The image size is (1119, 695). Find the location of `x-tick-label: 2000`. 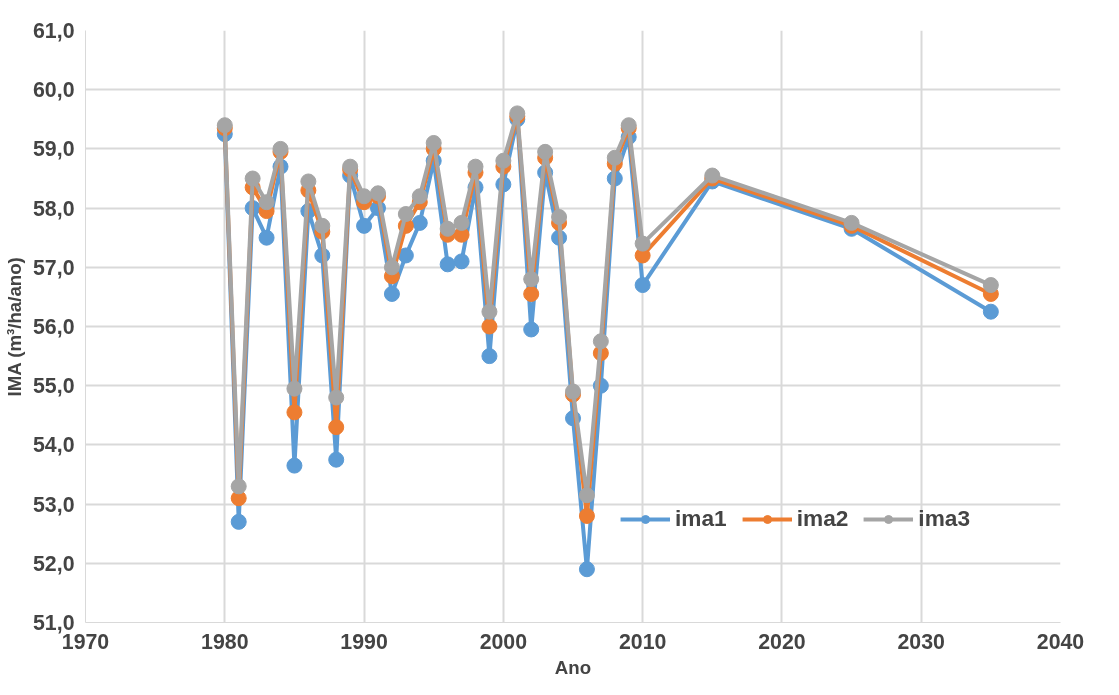

x-tick-label: 2000 is located at coordinates (503, 641).